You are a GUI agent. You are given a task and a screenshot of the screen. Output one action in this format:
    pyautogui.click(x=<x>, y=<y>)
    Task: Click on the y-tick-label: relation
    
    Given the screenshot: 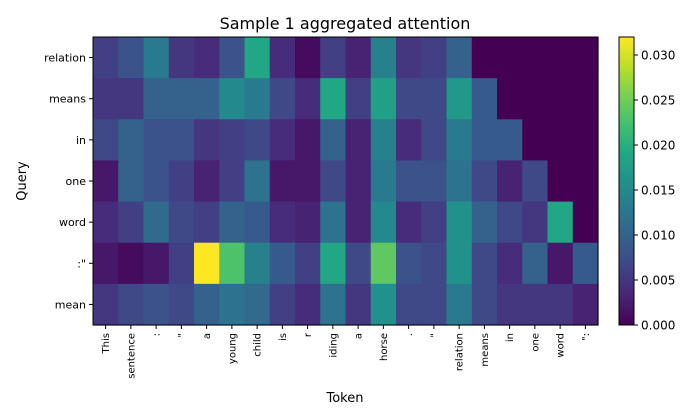 What is the action you would take?
    pyautogui.click(x=65, y=58)
    